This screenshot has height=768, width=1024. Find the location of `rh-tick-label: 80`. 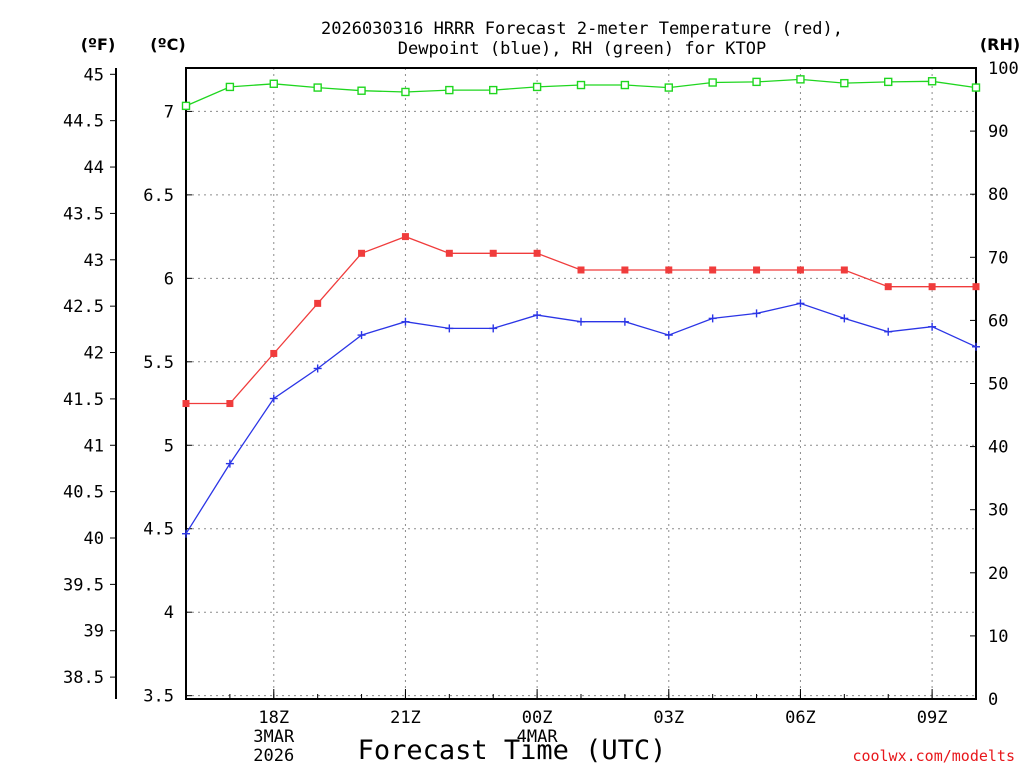

rh-tick-label: 80 is located at coordinates (998, 195).